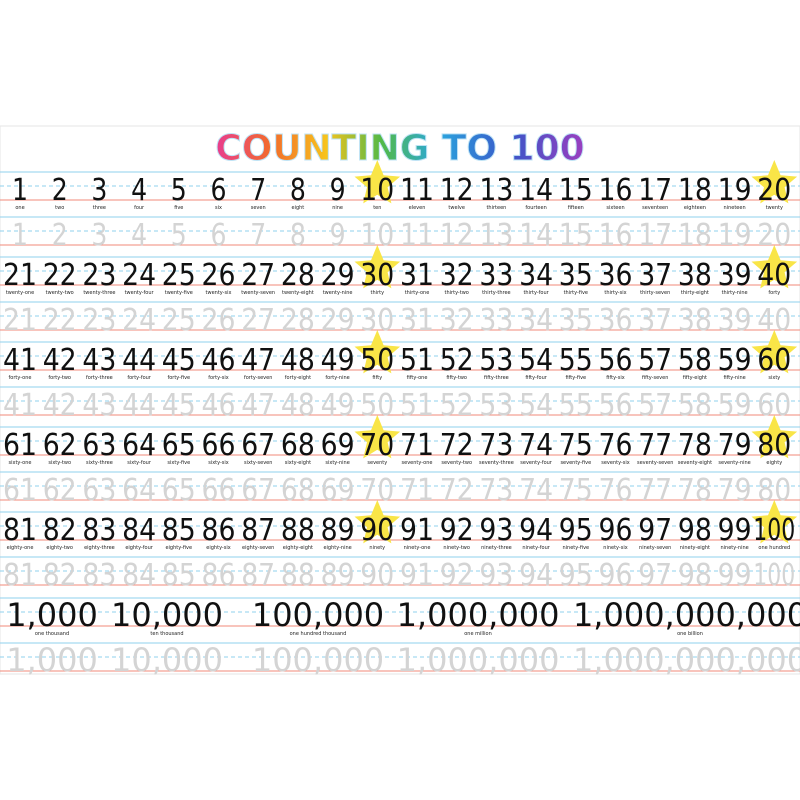 This screenshot has width=800, height=800. I want to click on word: one, so click(19, 208).